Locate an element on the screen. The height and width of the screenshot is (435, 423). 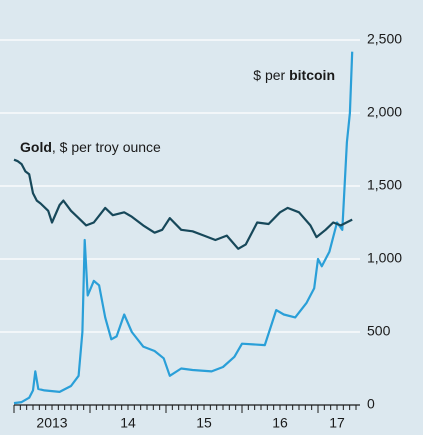
gold-annotation: Gold, $ per troy ounce is located at coordinates (90, 147).